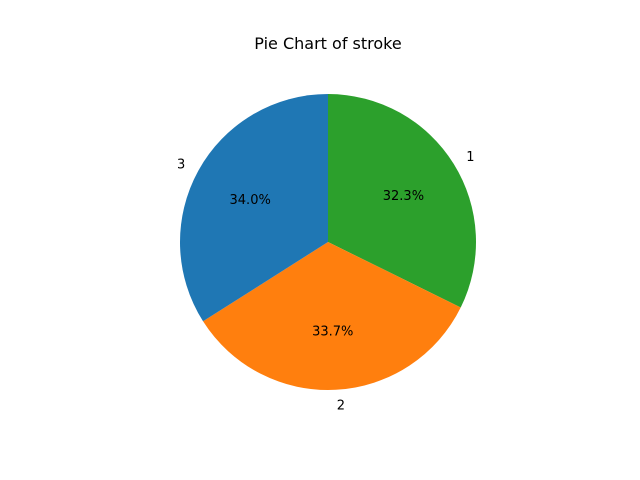  Describe the element at coordinates (470, 157) in the screenshot. I see `slice-label-1: 1` at that location.